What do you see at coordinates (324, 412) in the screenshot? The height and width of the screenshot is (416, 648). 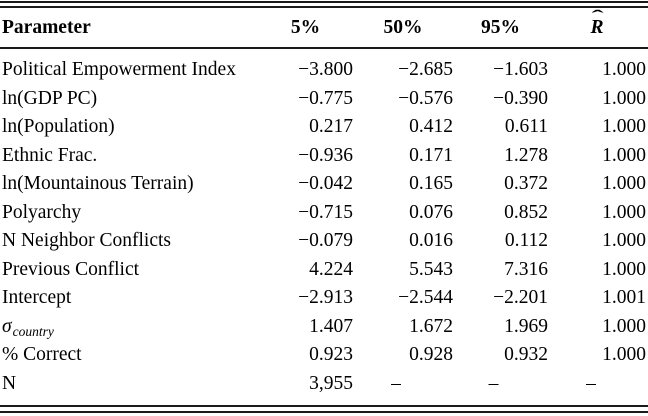 I see `bottom-rule-inner` at bounding box center [324, 412].